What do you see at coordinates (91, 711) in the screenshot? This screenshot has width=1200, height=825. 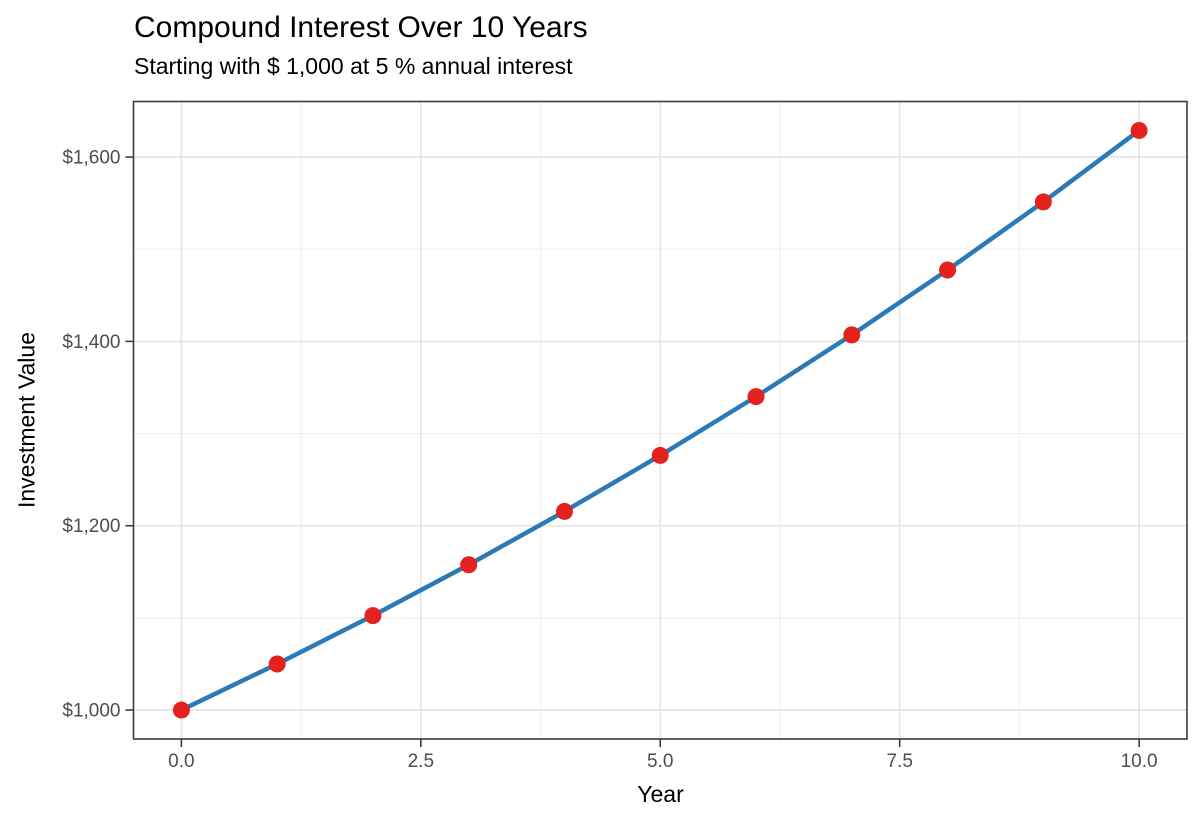 I see `y-tick-label: $1,000` at bounding box center [91, 711].